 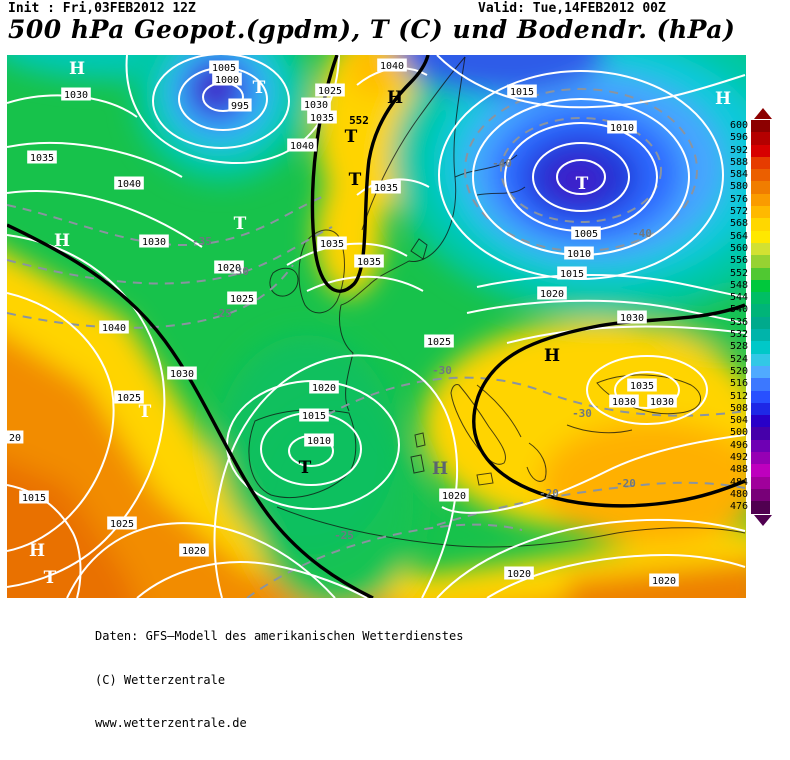 I want to click on scale-row: 600, so click(x=740, y=126).